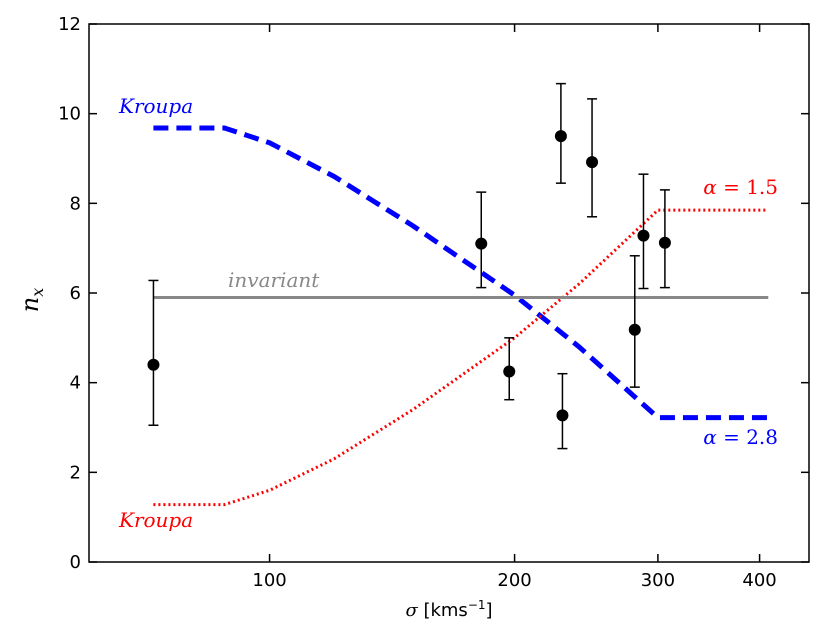 This screenshot has width=830, height=638. I want to click on annotation-kroupa-blue: Kroupa, so click(155, 106).